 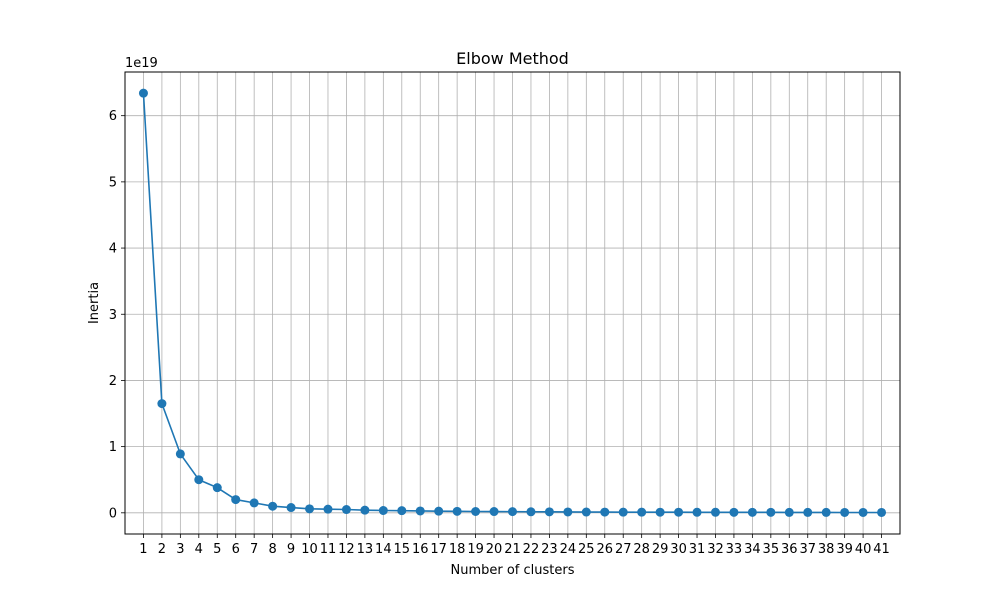 I want to click on x-tick-label: 32, so click(x=715, y=549).